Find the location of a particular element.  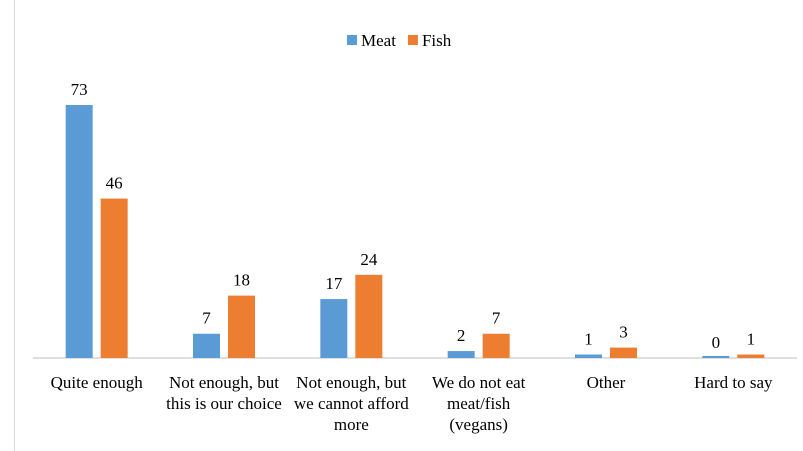

data-label: 46 is located at coordinates (114, 183).